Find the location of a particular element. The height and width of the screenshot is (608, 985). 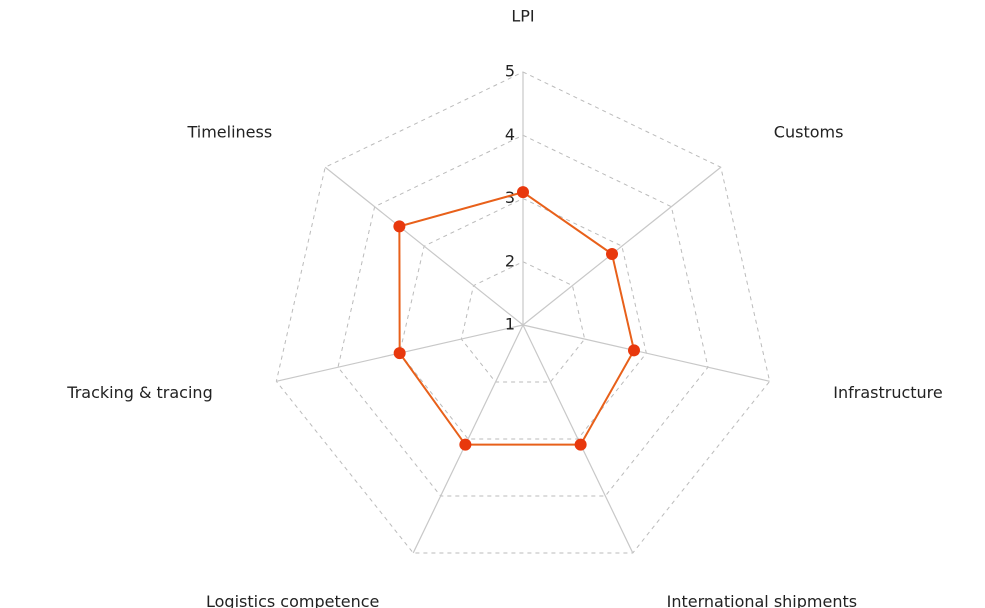

y-tick-label: 1 is located at coordinates (510, 324).